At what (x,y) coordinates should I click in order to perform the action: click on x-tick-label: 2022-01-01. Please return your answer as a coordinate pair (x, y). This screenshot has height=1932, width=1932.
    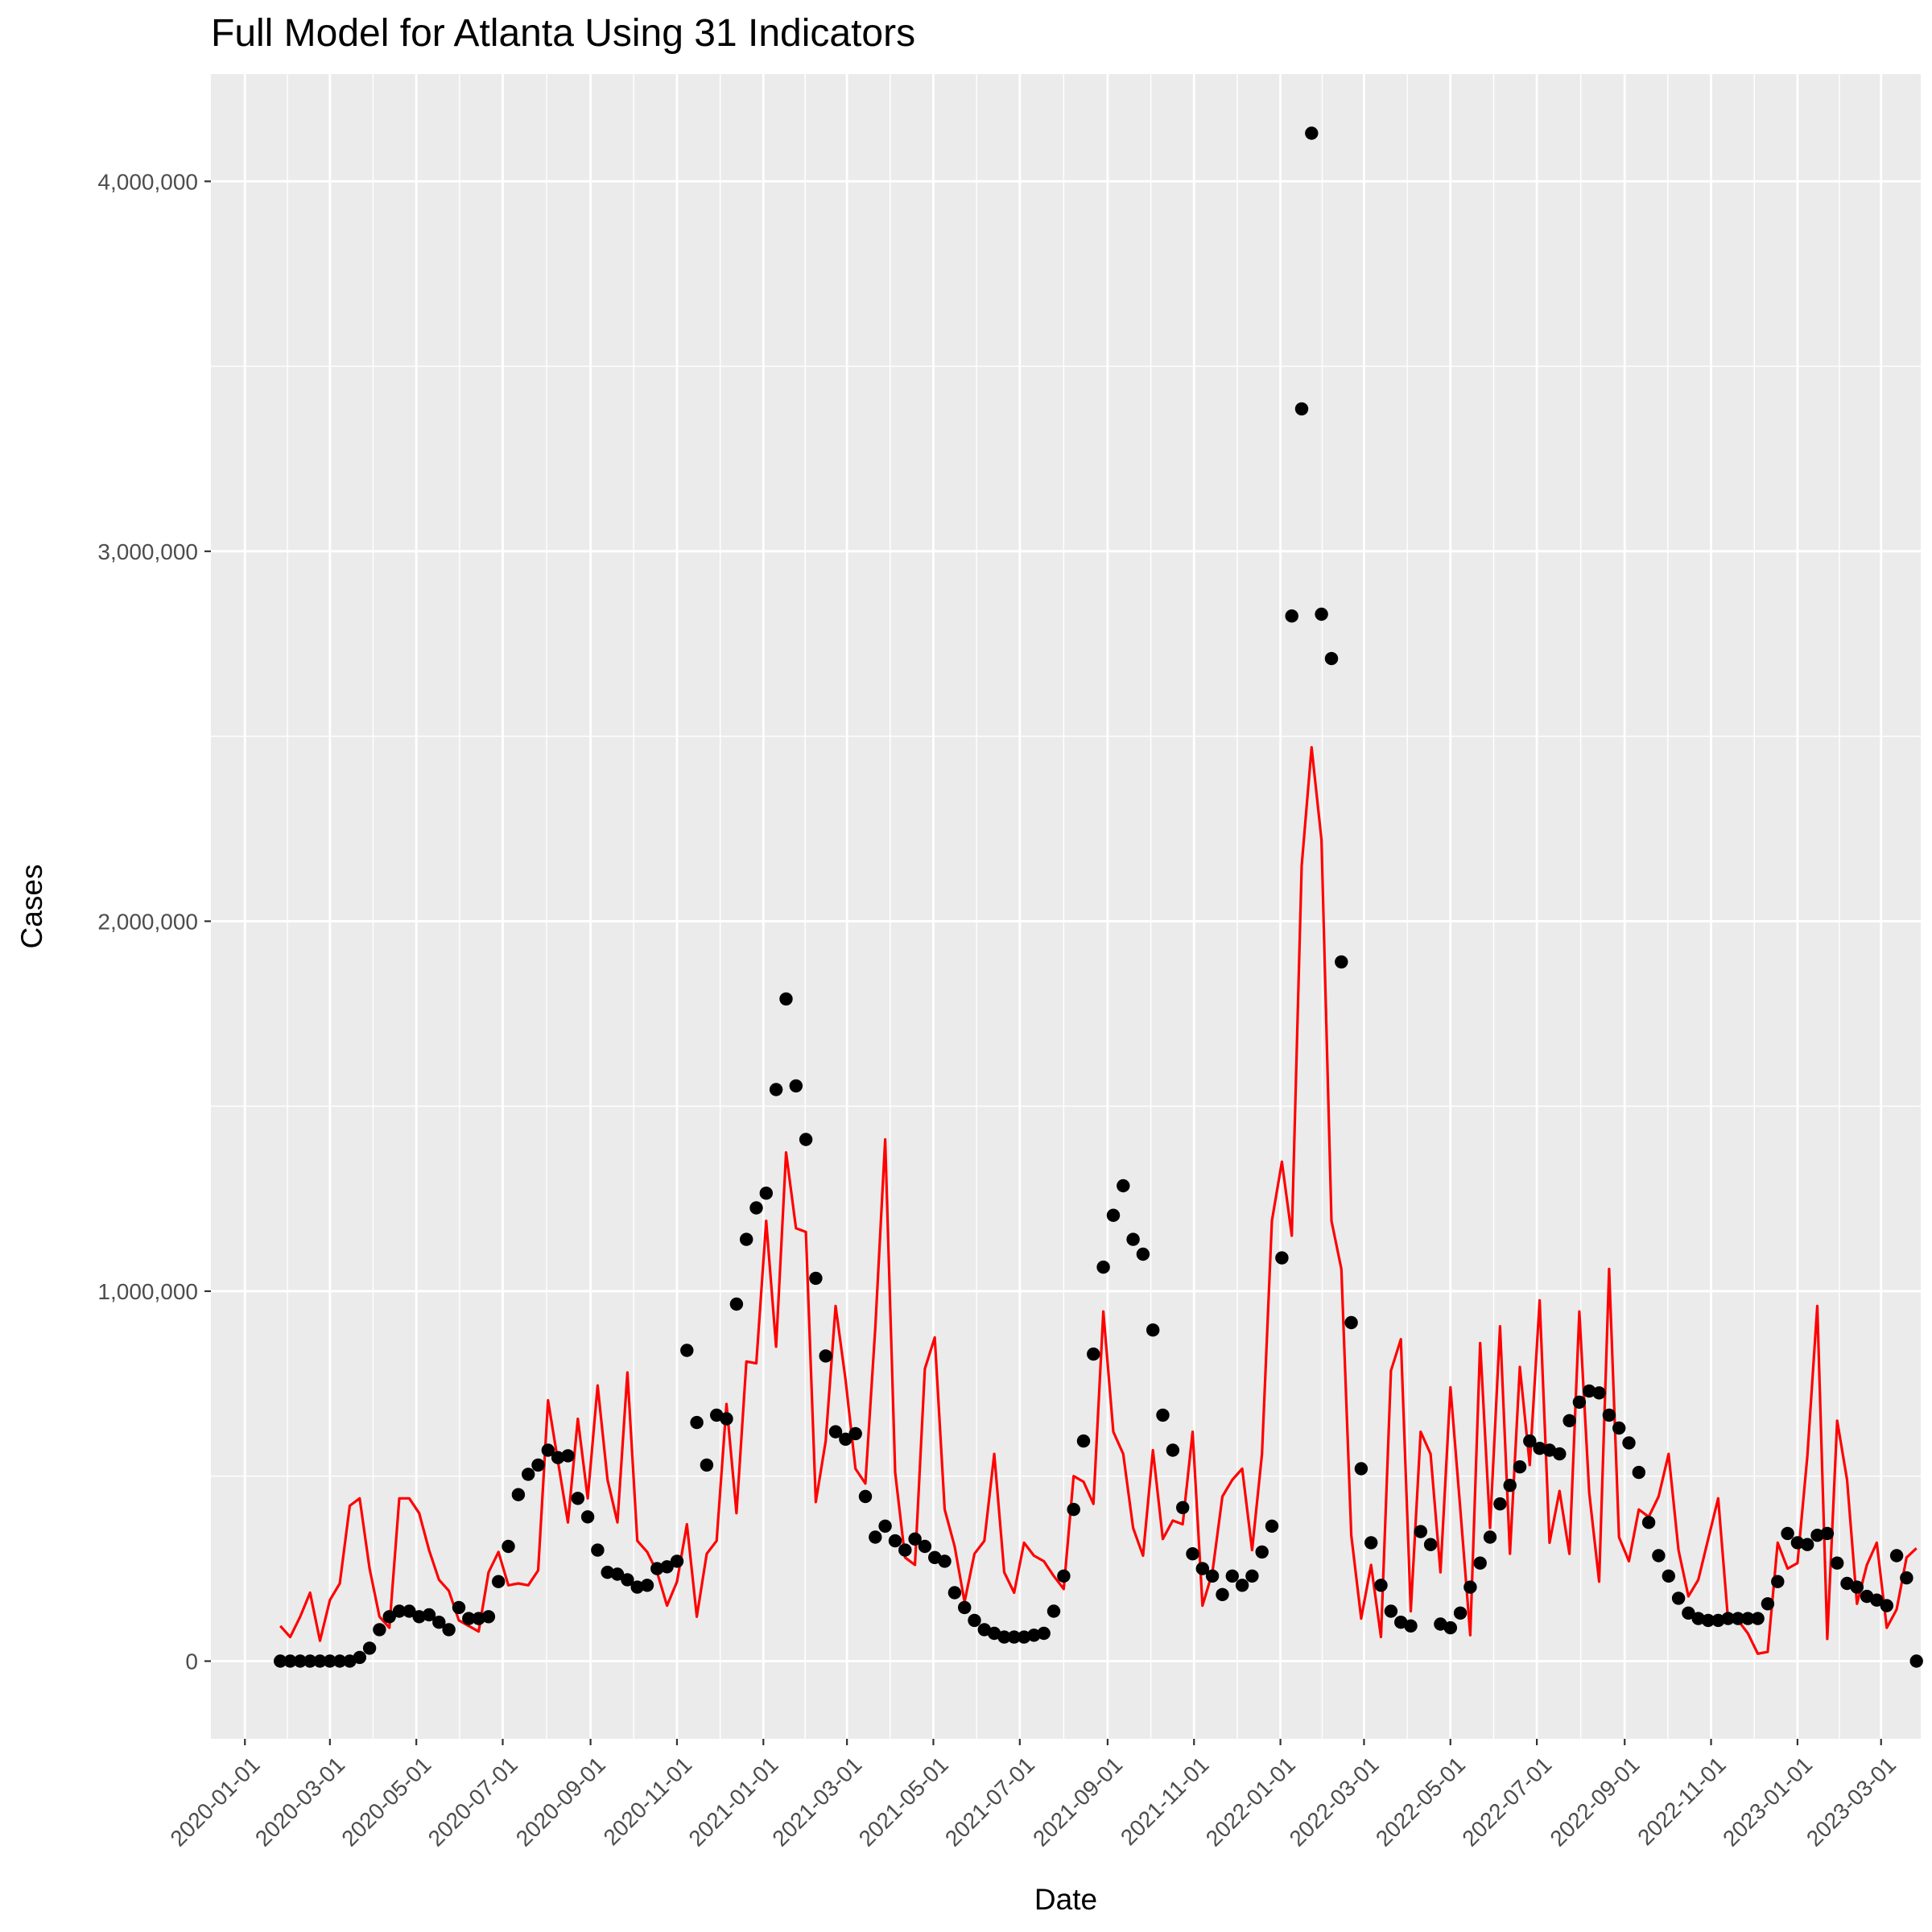
    Looking at the image, I should click on (1250, 1801).